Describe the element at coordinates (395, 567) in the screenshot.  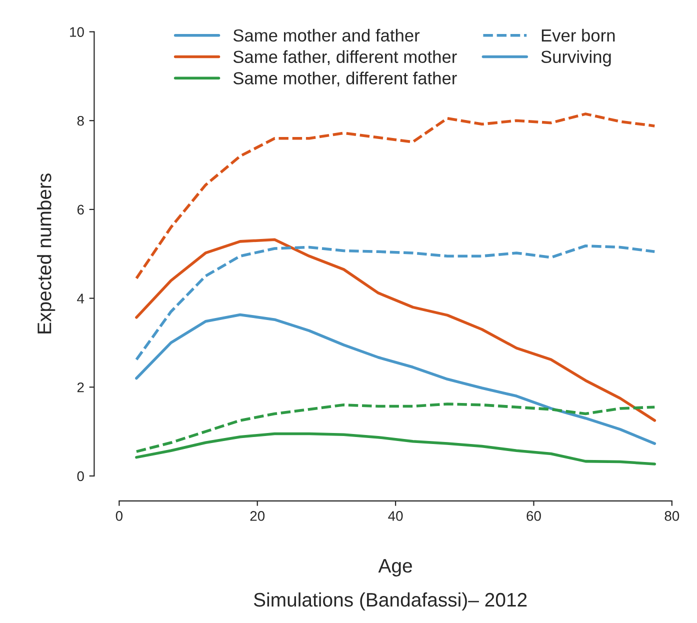
I see `x-axis-title: Age` at that location.